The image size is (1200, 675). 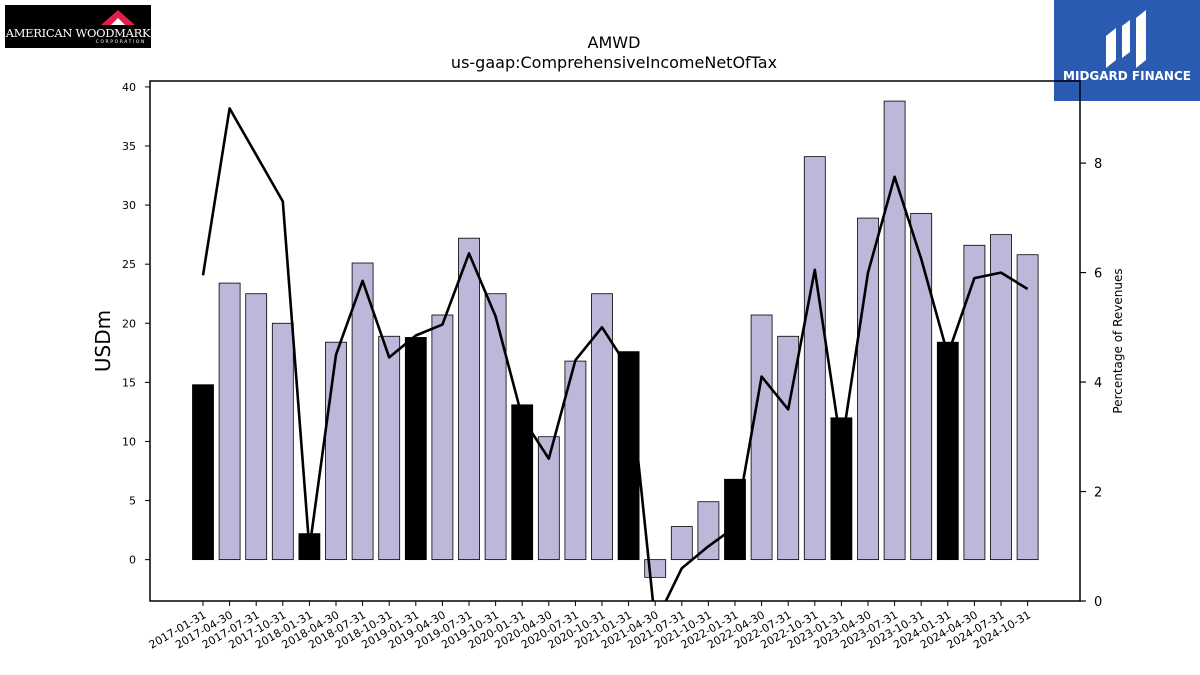 I want to click on y2-tick-label: 6, so click(x=1098, y=274).